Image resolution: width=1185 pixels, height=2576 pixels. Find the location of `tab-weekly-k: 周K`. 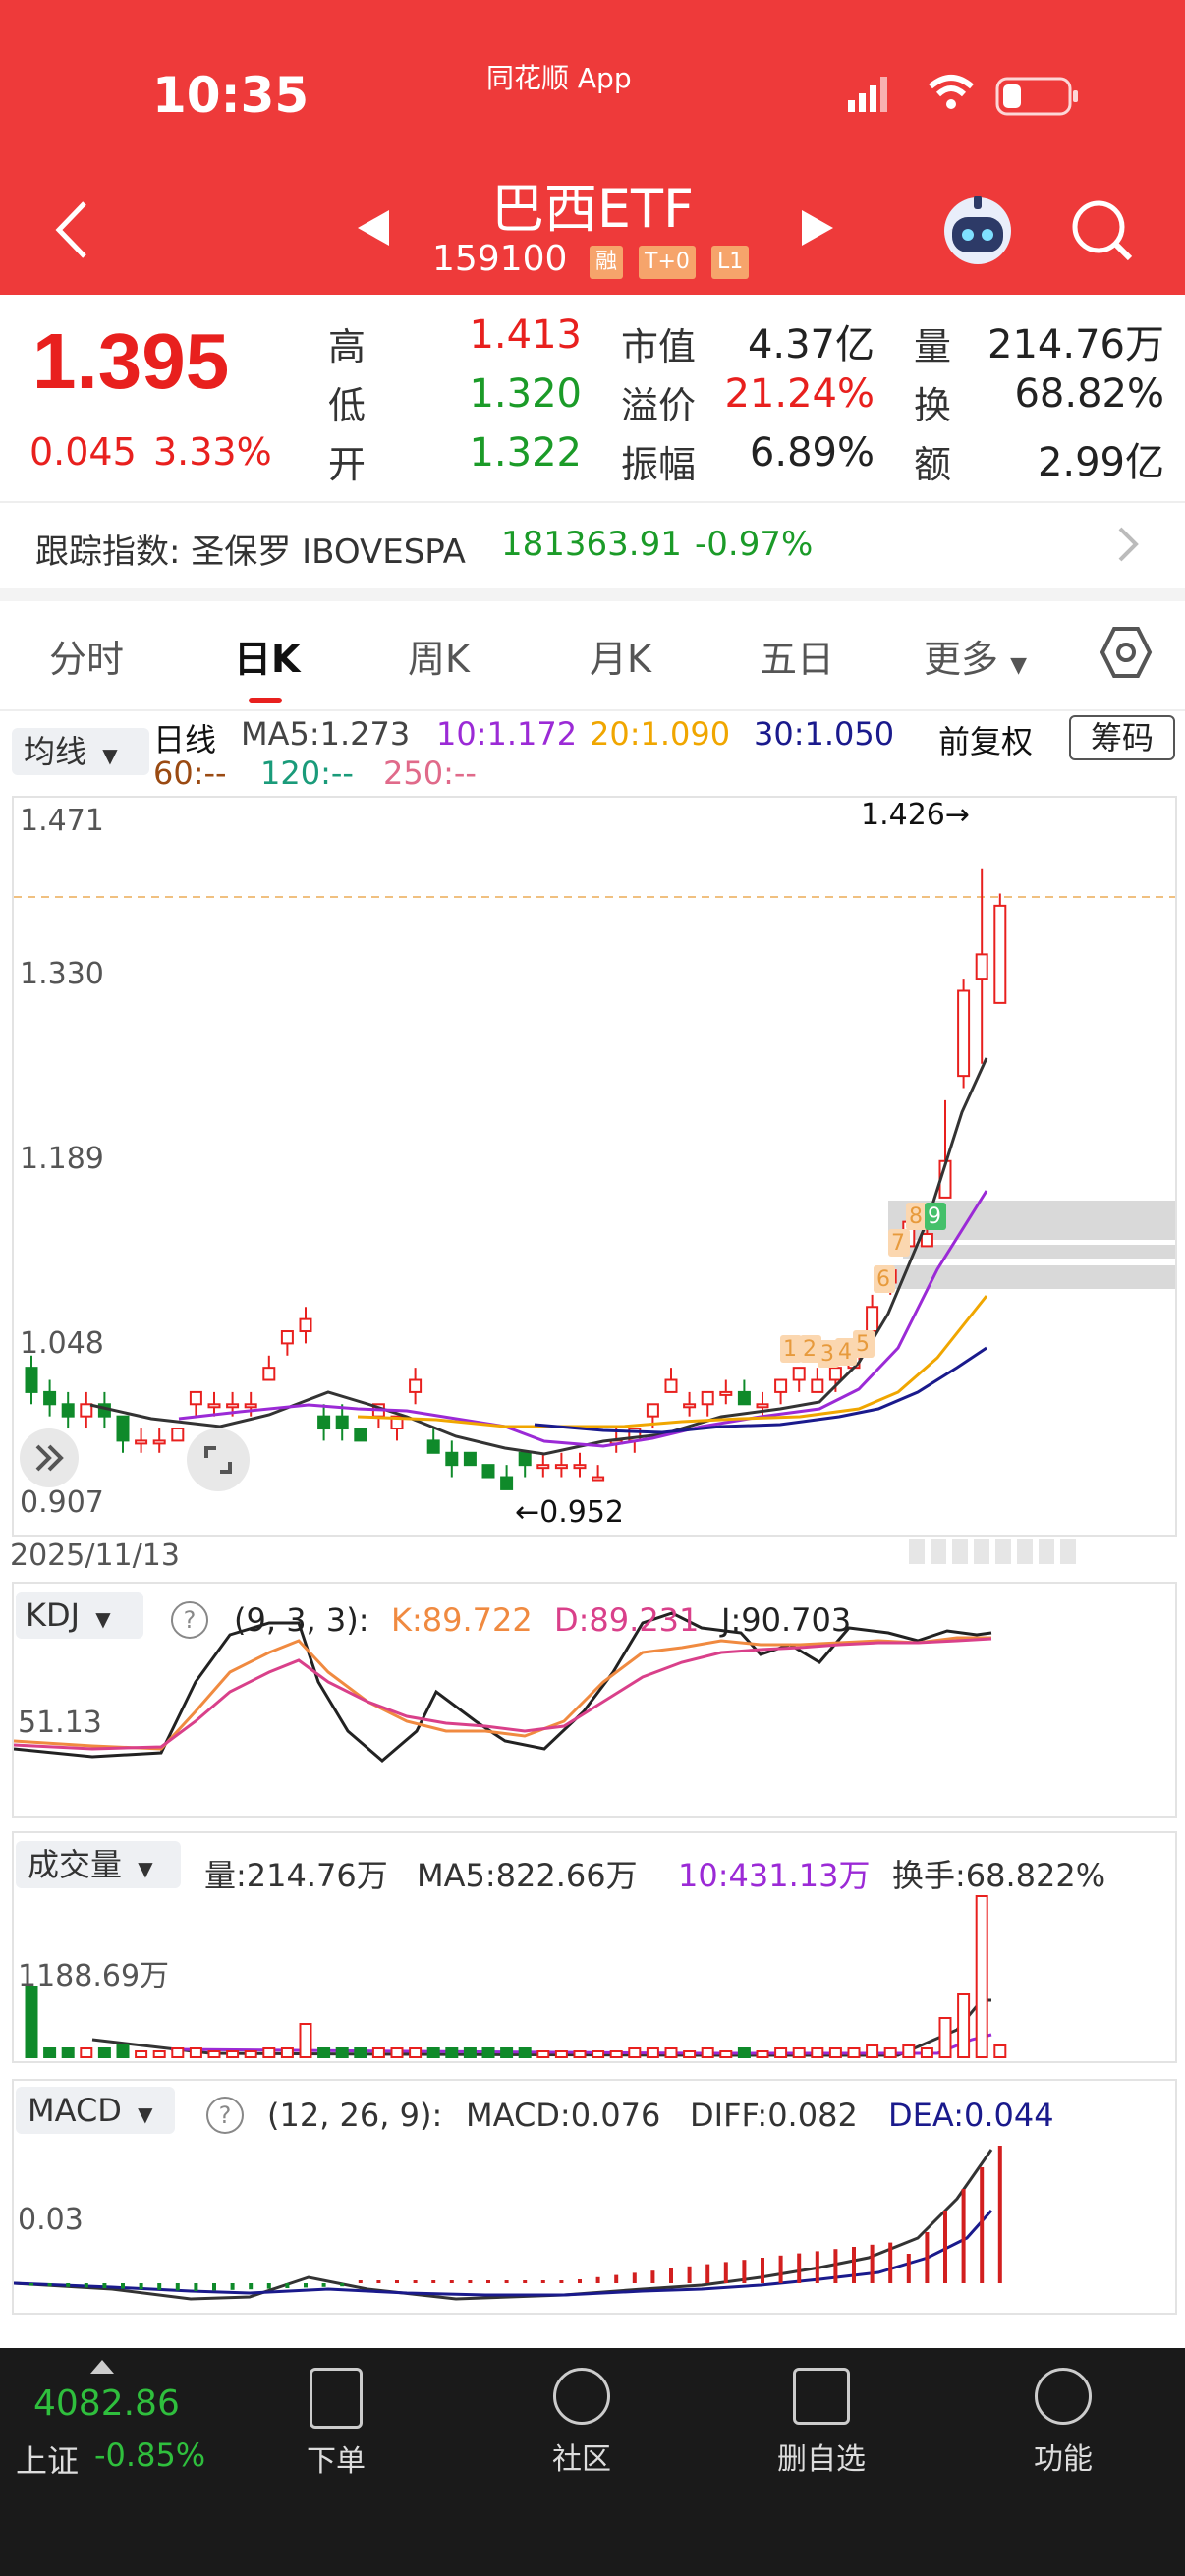

tab-weekly-k: 周K is located at coordinates (439, 659).